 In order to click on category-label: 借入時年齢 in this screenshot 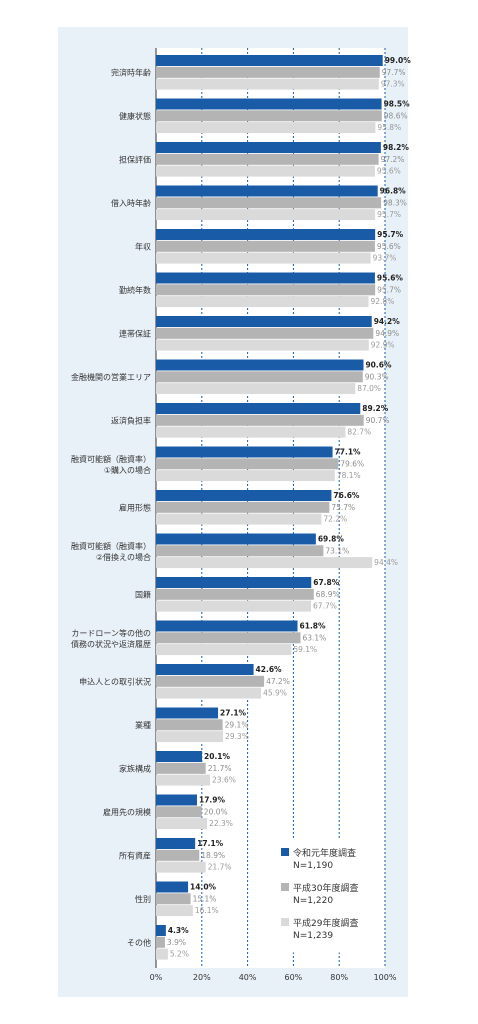, I will do `click(131, 203)`.